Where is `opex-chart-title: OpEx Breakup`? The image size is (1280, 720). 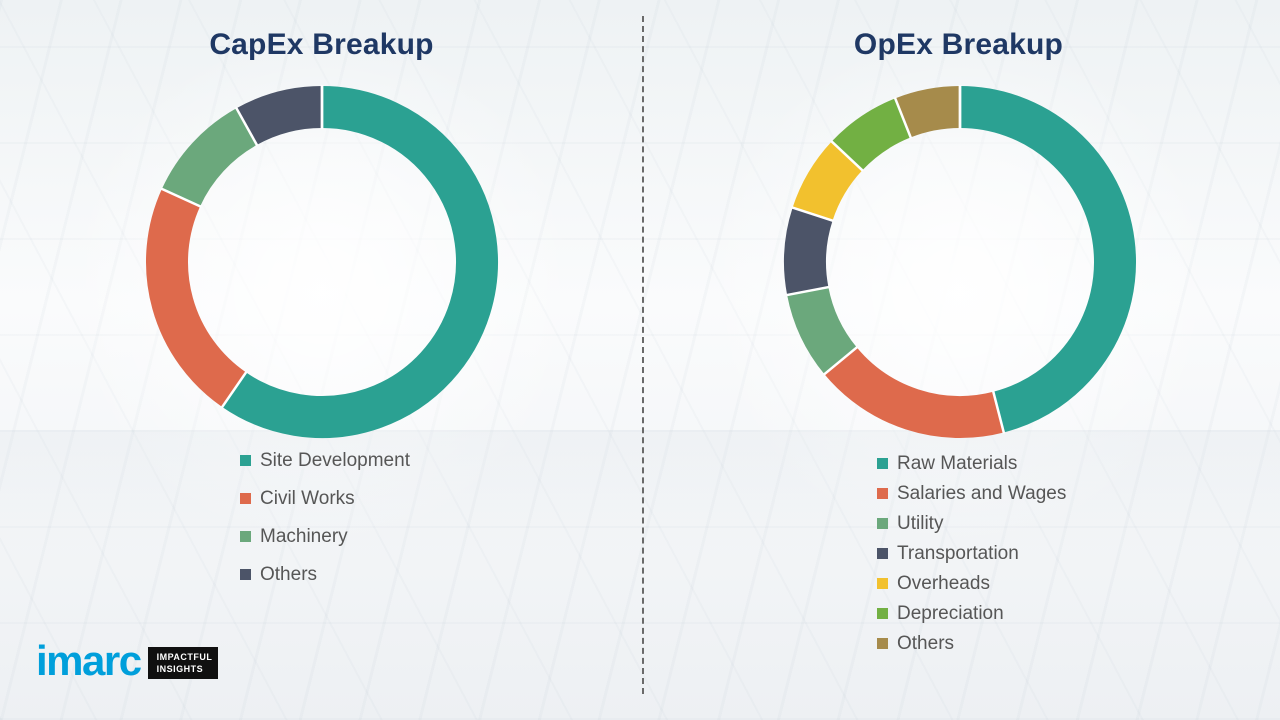 opex-chart-title: OpEx Breakup is located at coordinates (958, 44).